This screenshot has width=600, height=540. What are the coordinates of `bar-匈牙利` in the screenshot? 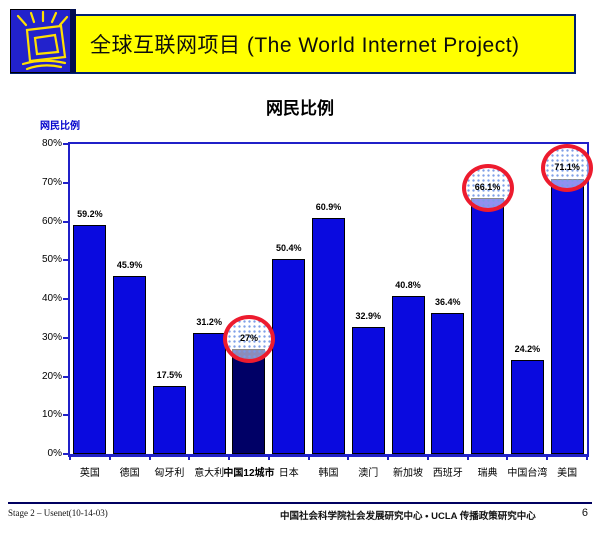 It's located at (169, 420).